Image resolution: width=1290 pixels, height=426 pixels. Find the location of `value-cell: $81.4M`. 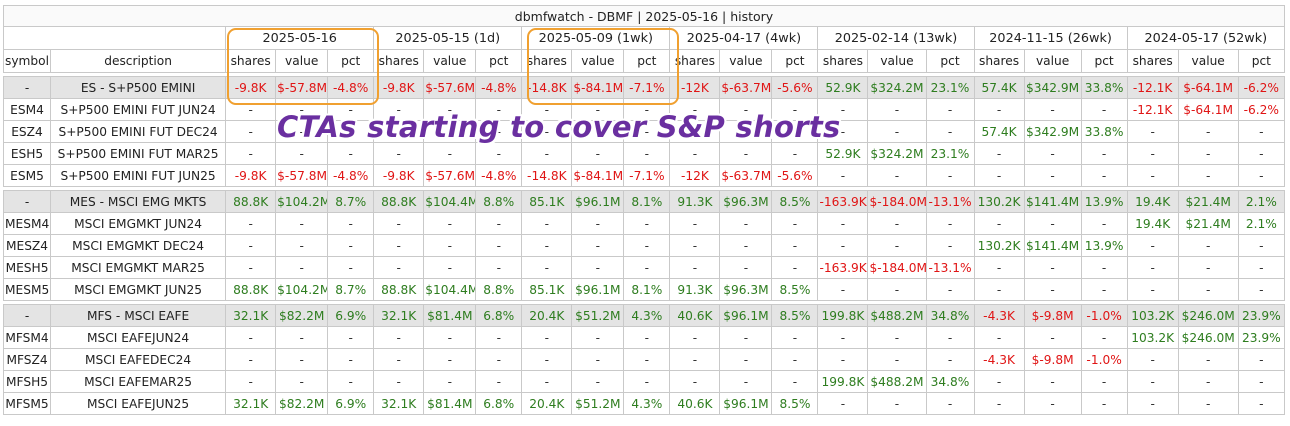

value-cell: $81.4M is located at coordinates (450, 315).